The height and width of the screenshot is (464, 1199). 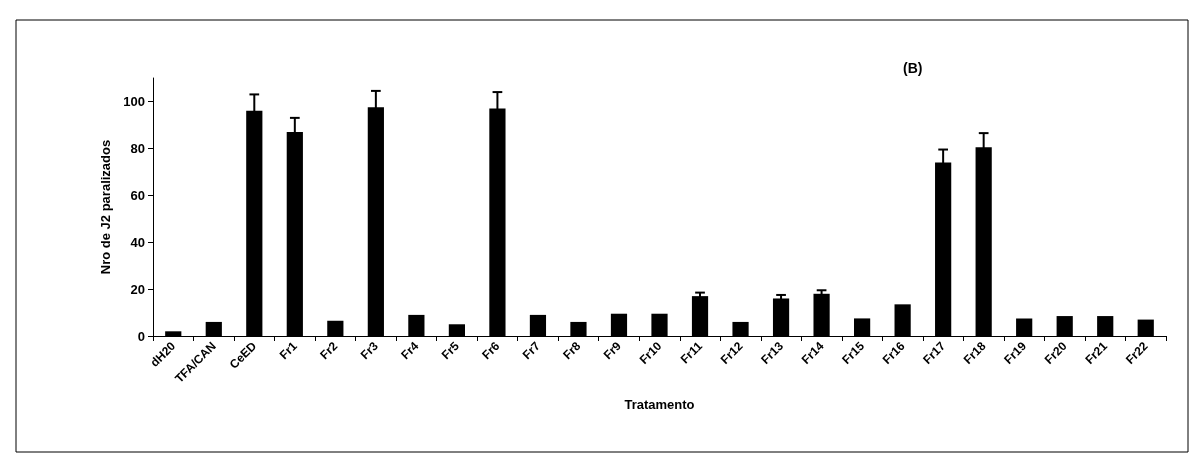 What do you see at coordinates (410, 350) in the screenshot?
I see `x-tick-label: Fr4` at bounding box center [410, 350].